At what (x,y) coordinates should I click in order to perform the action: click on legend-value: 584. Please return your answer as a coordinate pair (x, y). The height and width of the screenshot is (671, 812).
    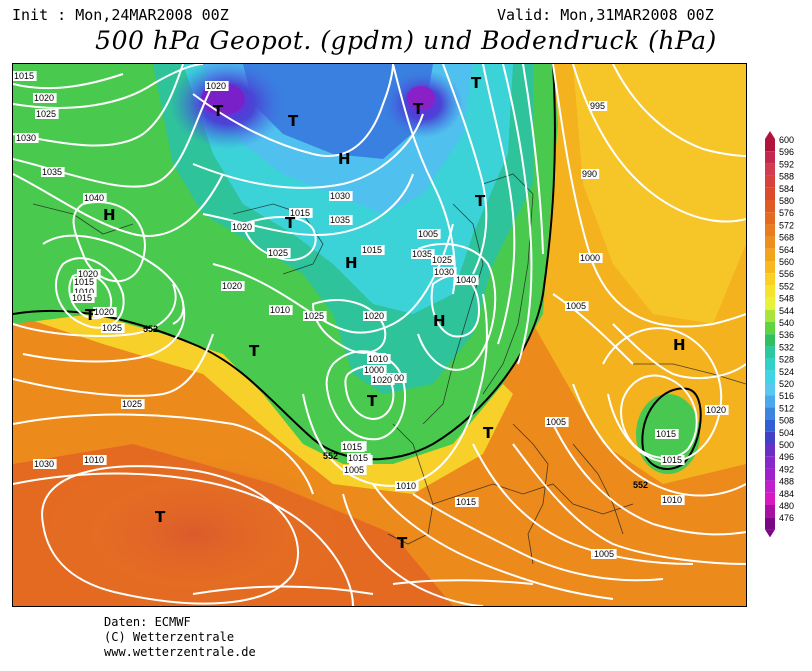
    Looking at the image, I should click on (786, 189).